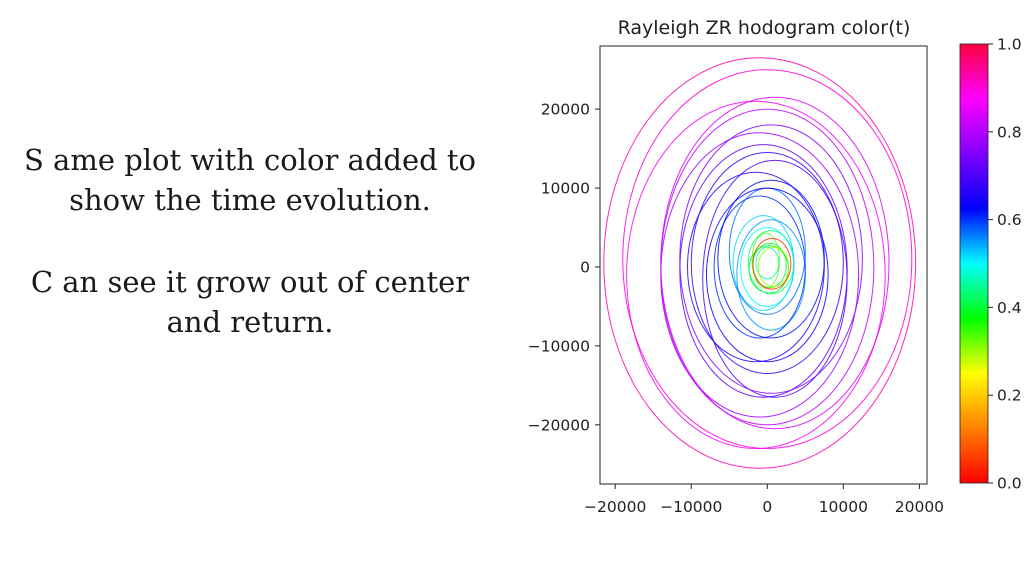  Describe the element at coordinates (767, 507) in the screenshot. I see `x-tick-label: 0` at that location.